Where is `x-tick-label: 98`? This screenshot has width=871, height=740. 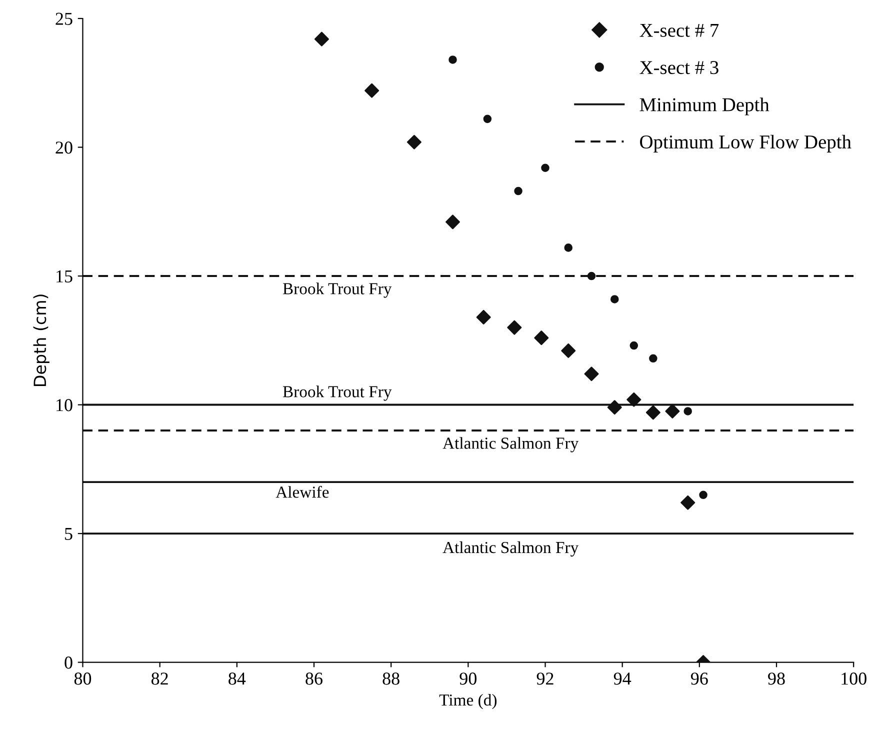
x-tick-label: 98 is located at coordinates (776, 678).